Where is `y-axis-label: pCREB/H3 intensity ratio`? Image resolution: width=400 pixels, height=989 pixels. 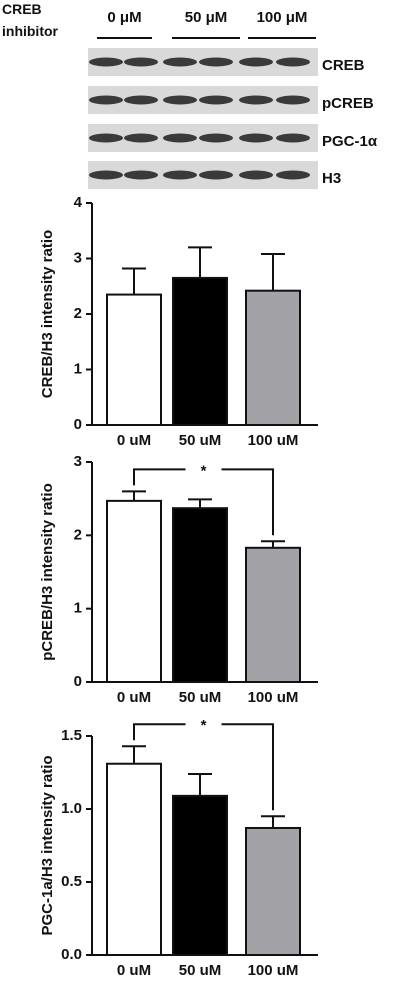
y-axis-label: pCREB/H3 intensity ratio is located at coordinates (47, 572).